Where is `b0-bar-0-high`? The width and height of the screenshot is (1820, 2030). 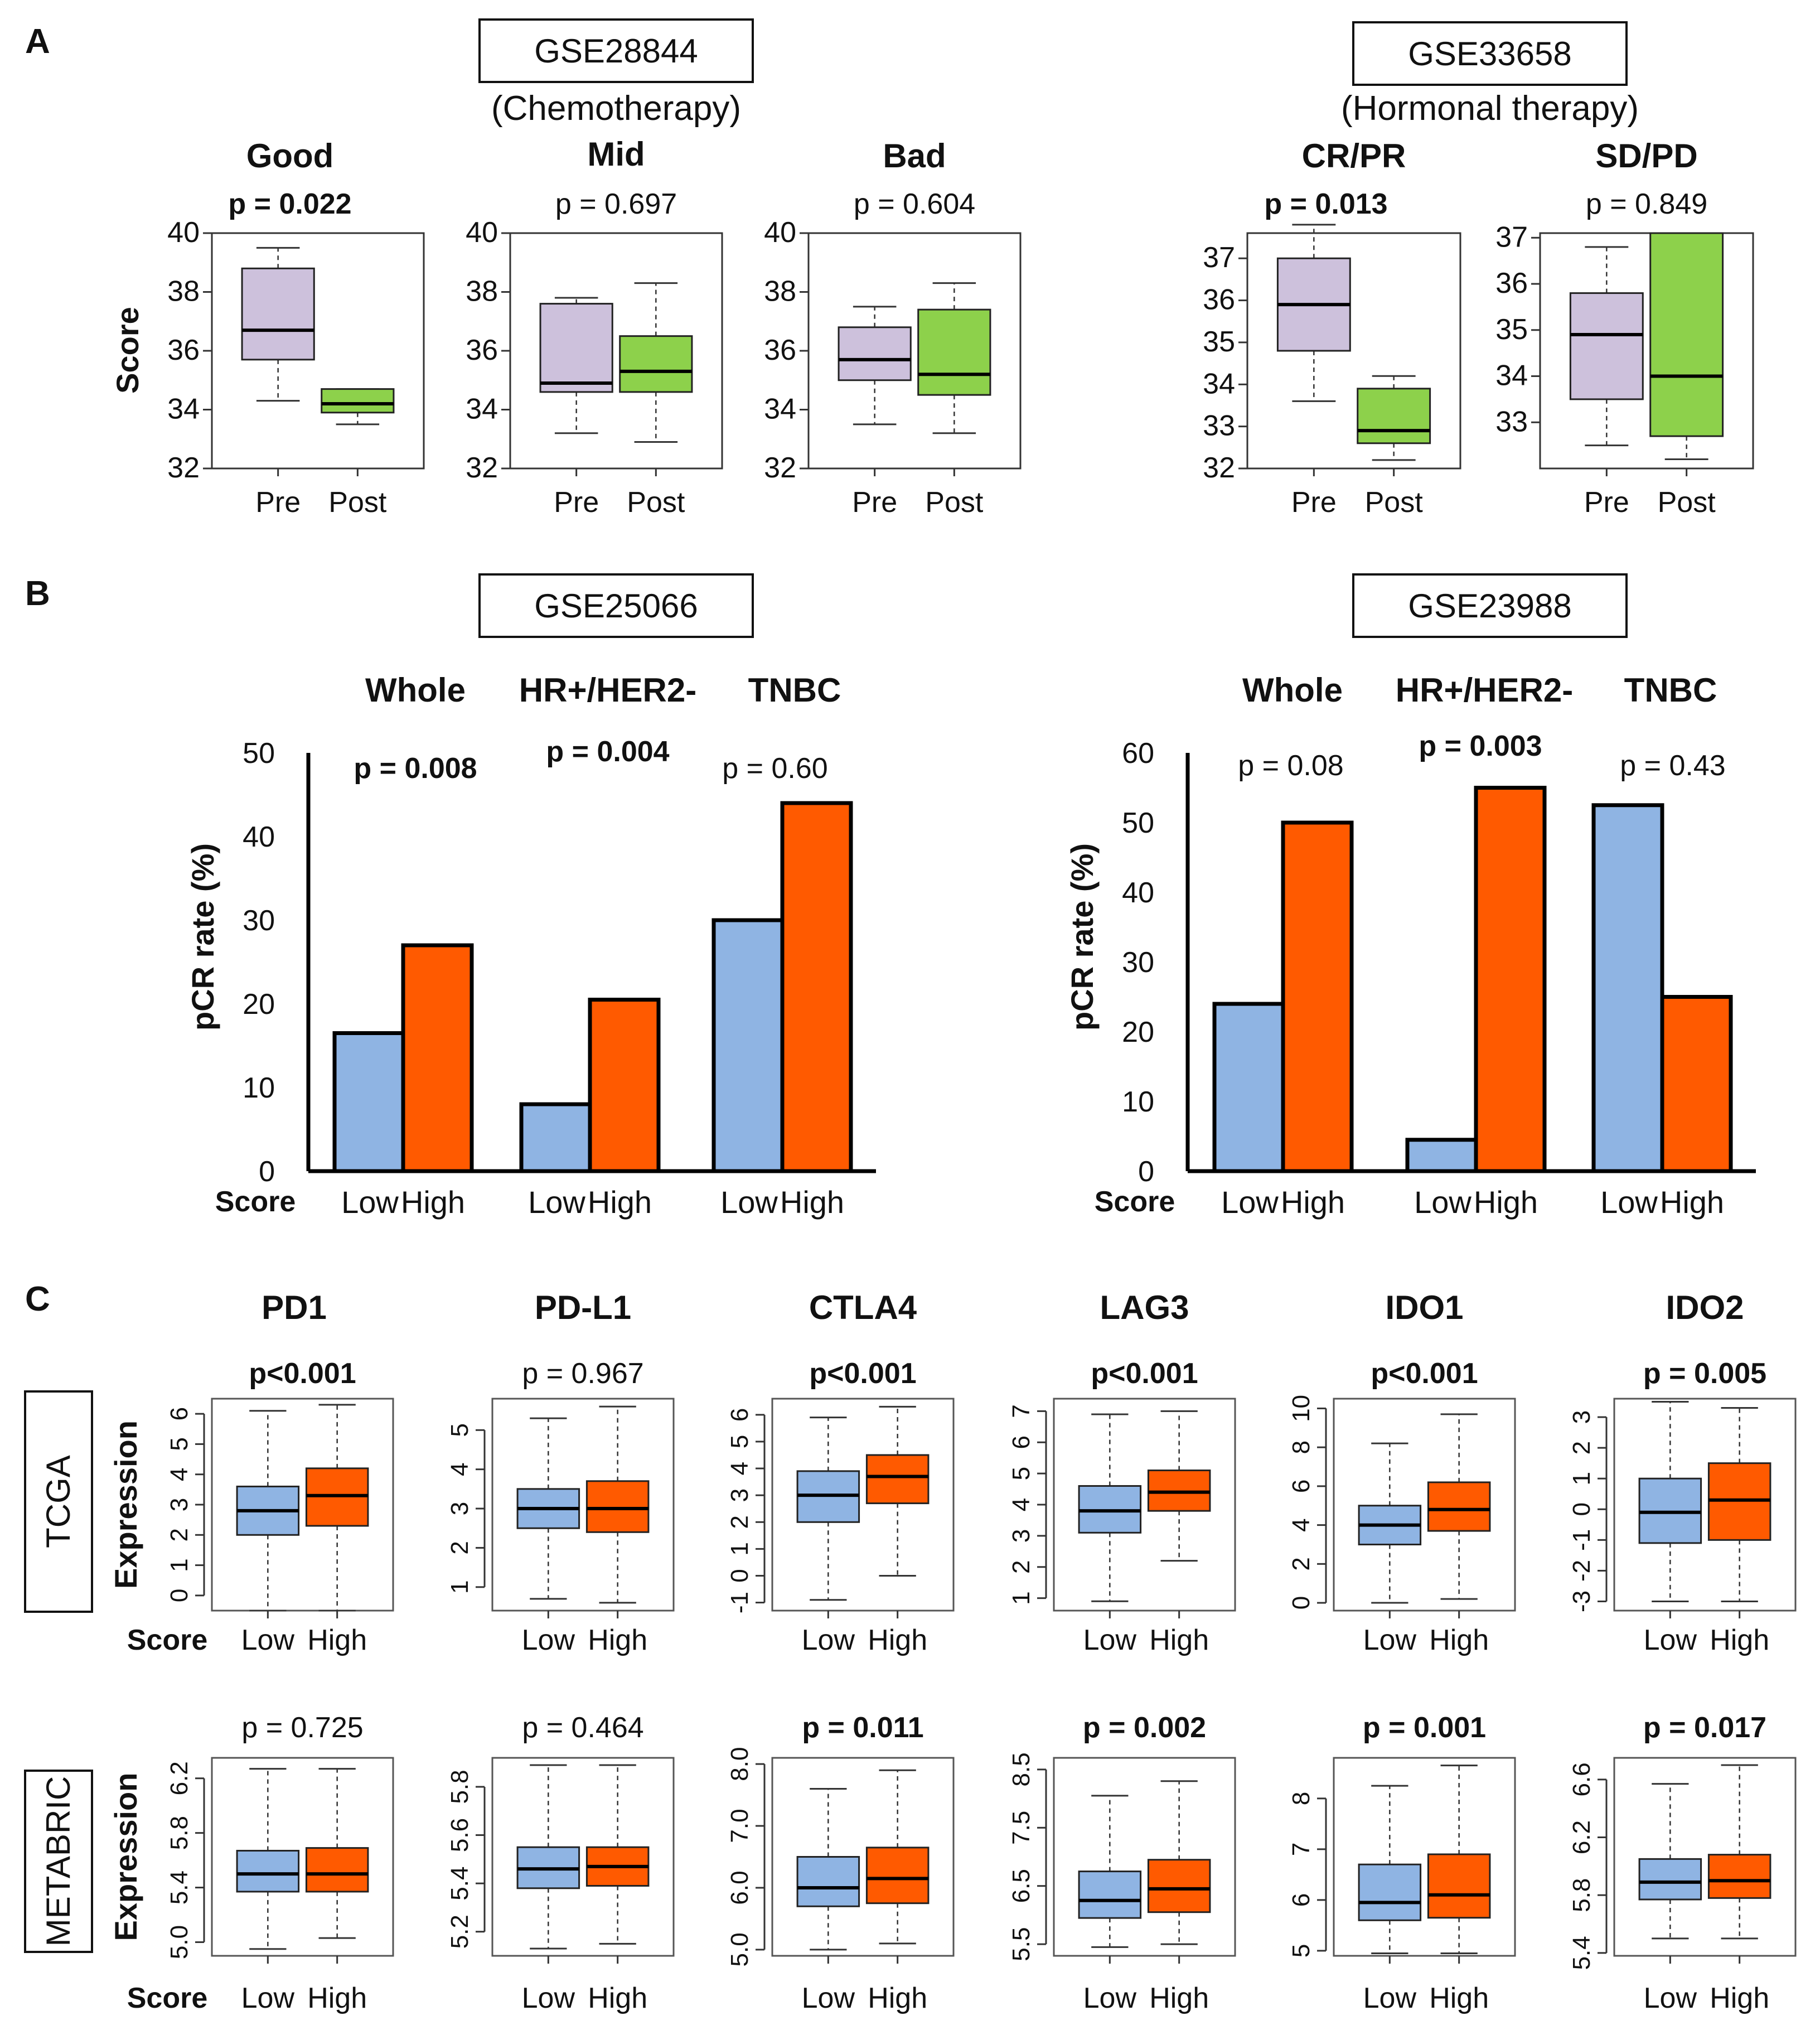 b0-bar-0-high is located at coordinates (437, 1058).